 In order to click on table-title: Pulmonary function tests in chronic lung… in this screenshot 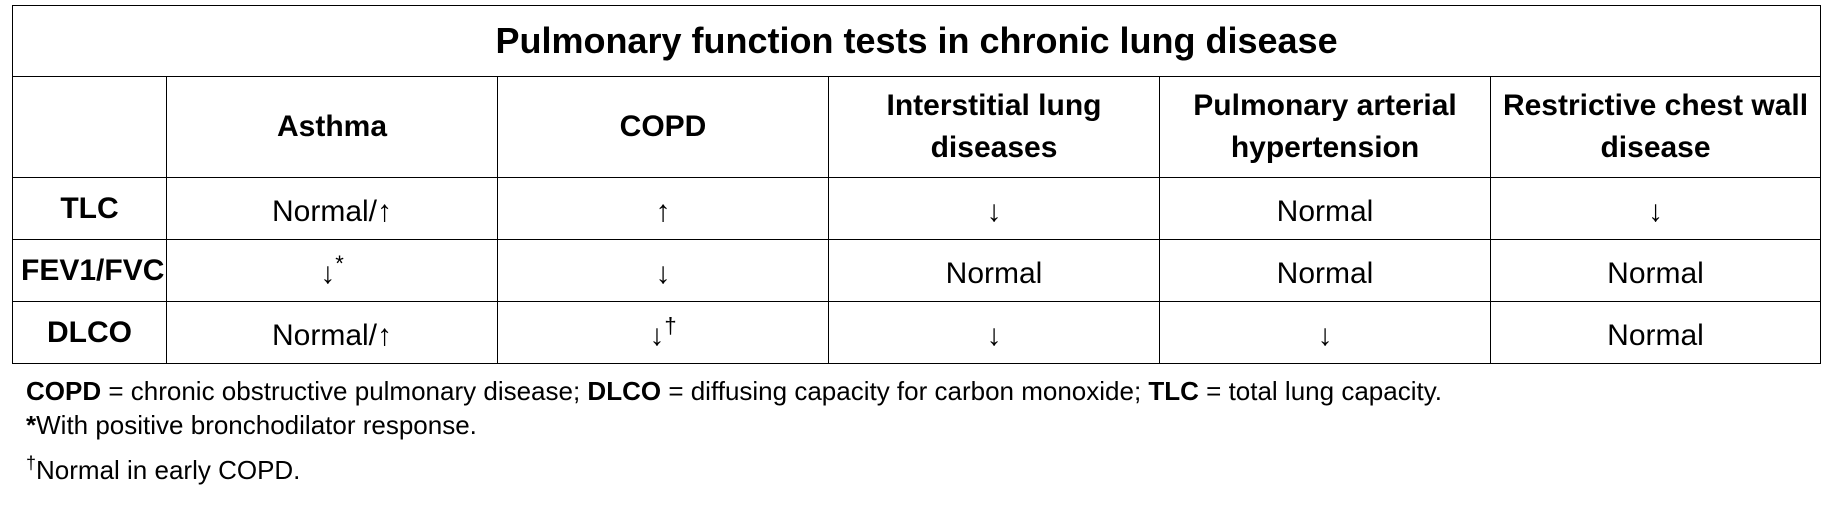, I will do `click(916, 41)`.